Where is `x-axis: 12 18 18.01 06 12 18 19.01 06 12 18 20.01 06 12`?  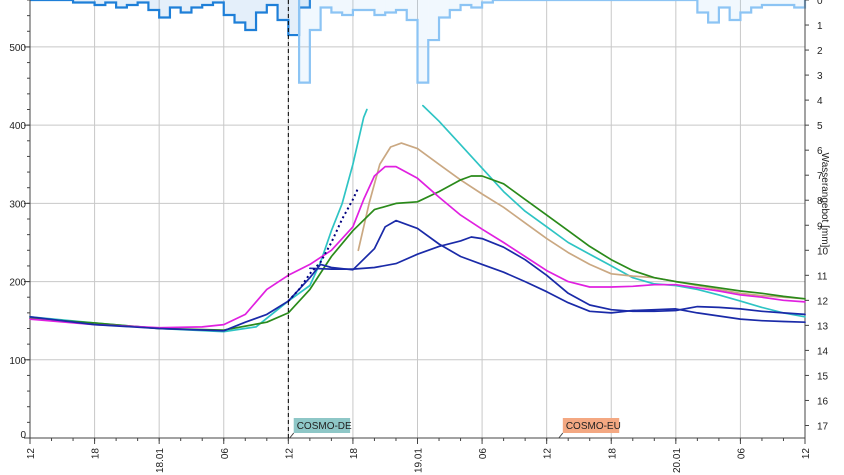
x-axis: 12 18 18.01 06 12 18 19.01 06 12 18 20.01 06 12 is located at coordinates (419, 455).